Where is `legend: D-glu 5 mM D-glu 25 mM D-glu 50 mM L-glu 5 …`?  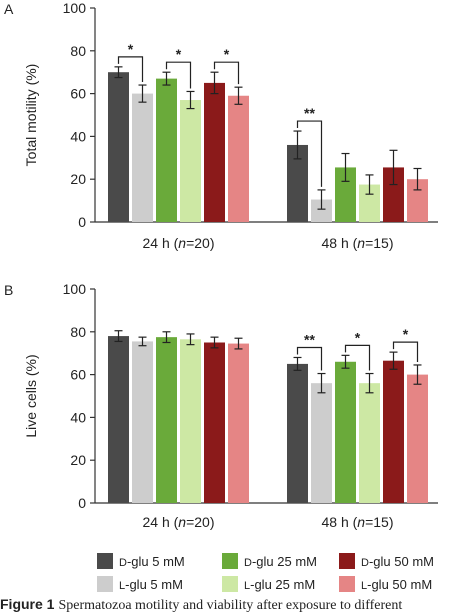
legend: D-glu 5 mM D-glu 25 mM D-glu 50 mM L-glu 5 … is located at coordinates (265, 572).